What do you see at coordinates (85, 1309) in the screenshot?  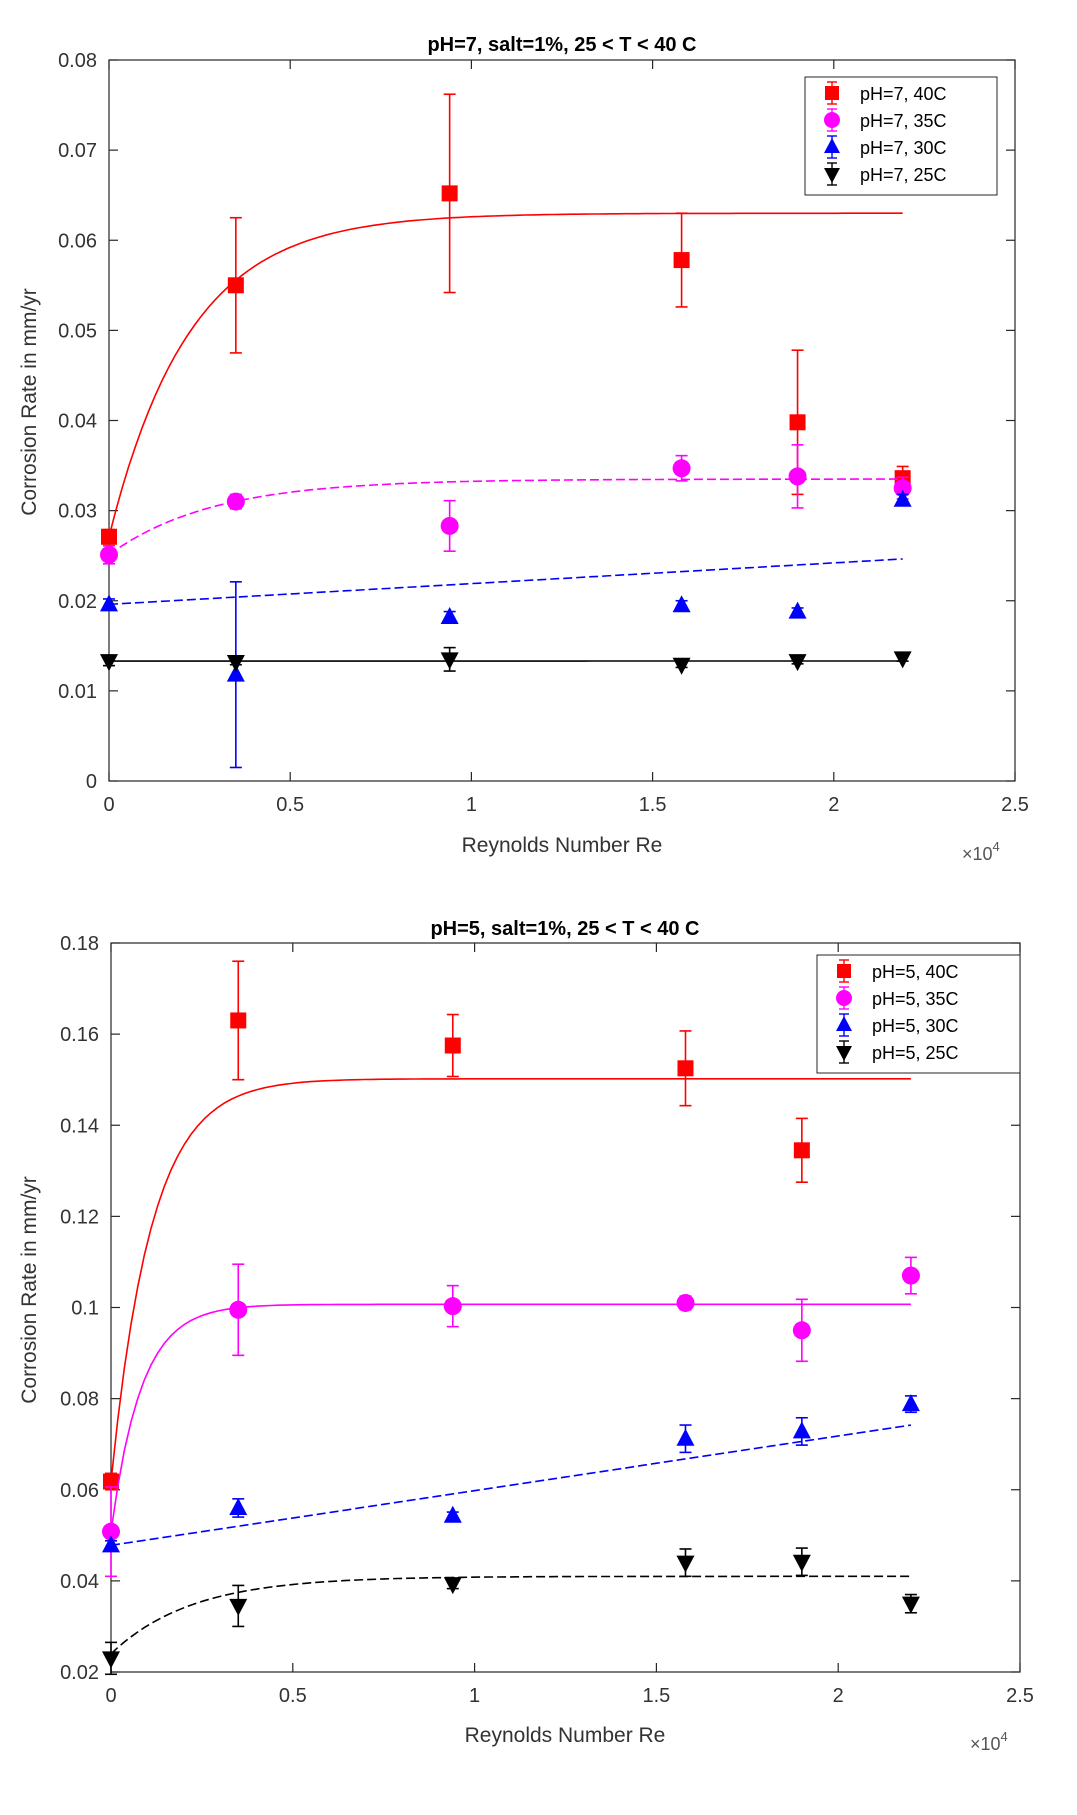 I see `y-tick-label: 0.1` at bounding box center [85, 1309].